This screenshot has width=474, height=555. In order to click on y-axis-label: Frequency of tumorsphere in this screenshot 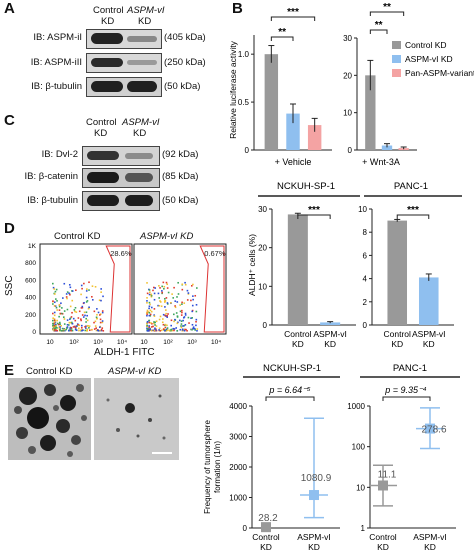, I will do `click(207, 467)`.